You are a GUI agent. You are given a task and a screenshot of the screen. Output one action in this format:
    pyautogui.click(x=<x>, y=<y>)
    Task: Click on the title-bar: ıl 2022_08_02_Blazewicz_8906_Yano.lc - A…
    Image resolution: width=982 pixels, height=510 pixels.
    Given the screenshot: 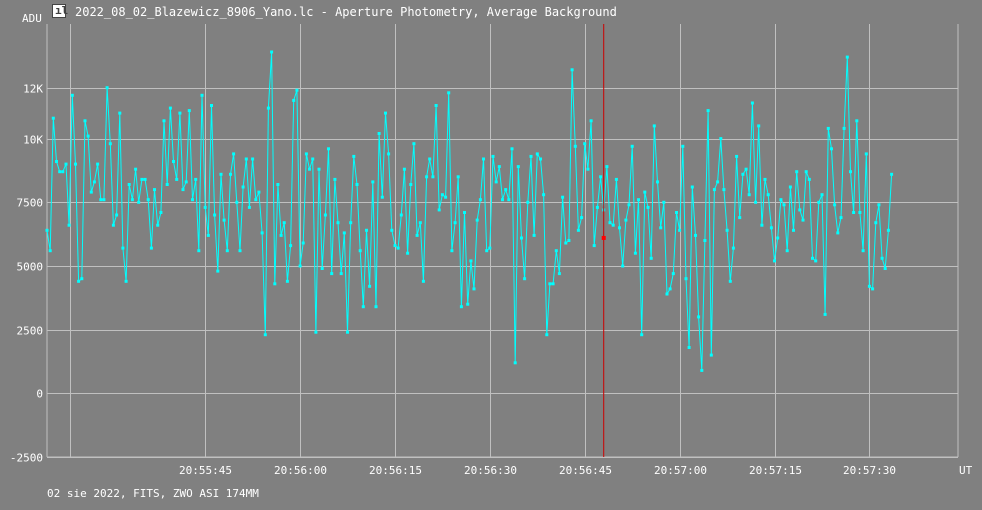 What is the action you would take?
    pyautogui.click(x=491, y=12)
    